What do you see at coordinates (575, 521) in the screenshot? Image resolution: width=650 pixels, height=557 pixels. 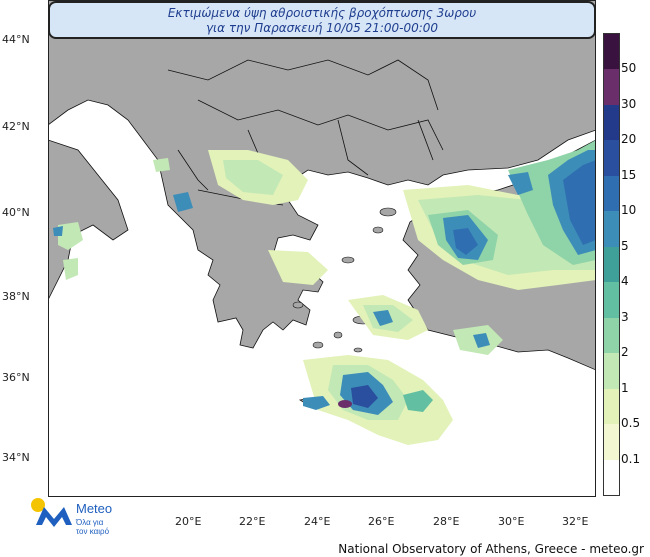 I see `lon-label-32: 32°E` at bounding box center [575, 521].